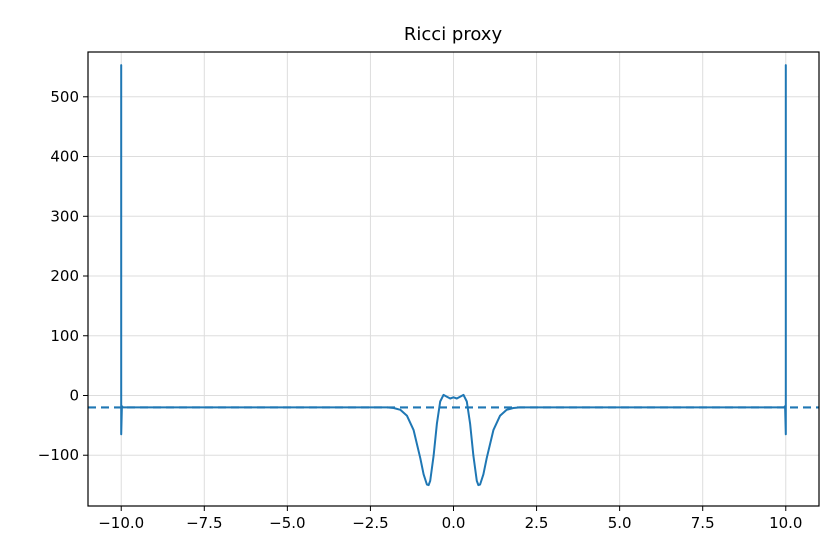 The height and width of the screenshot is (560, 840). Describe the element at coordinates (785, 523) in the screenshot. I see `x-tick-label: 10.0` at that location.